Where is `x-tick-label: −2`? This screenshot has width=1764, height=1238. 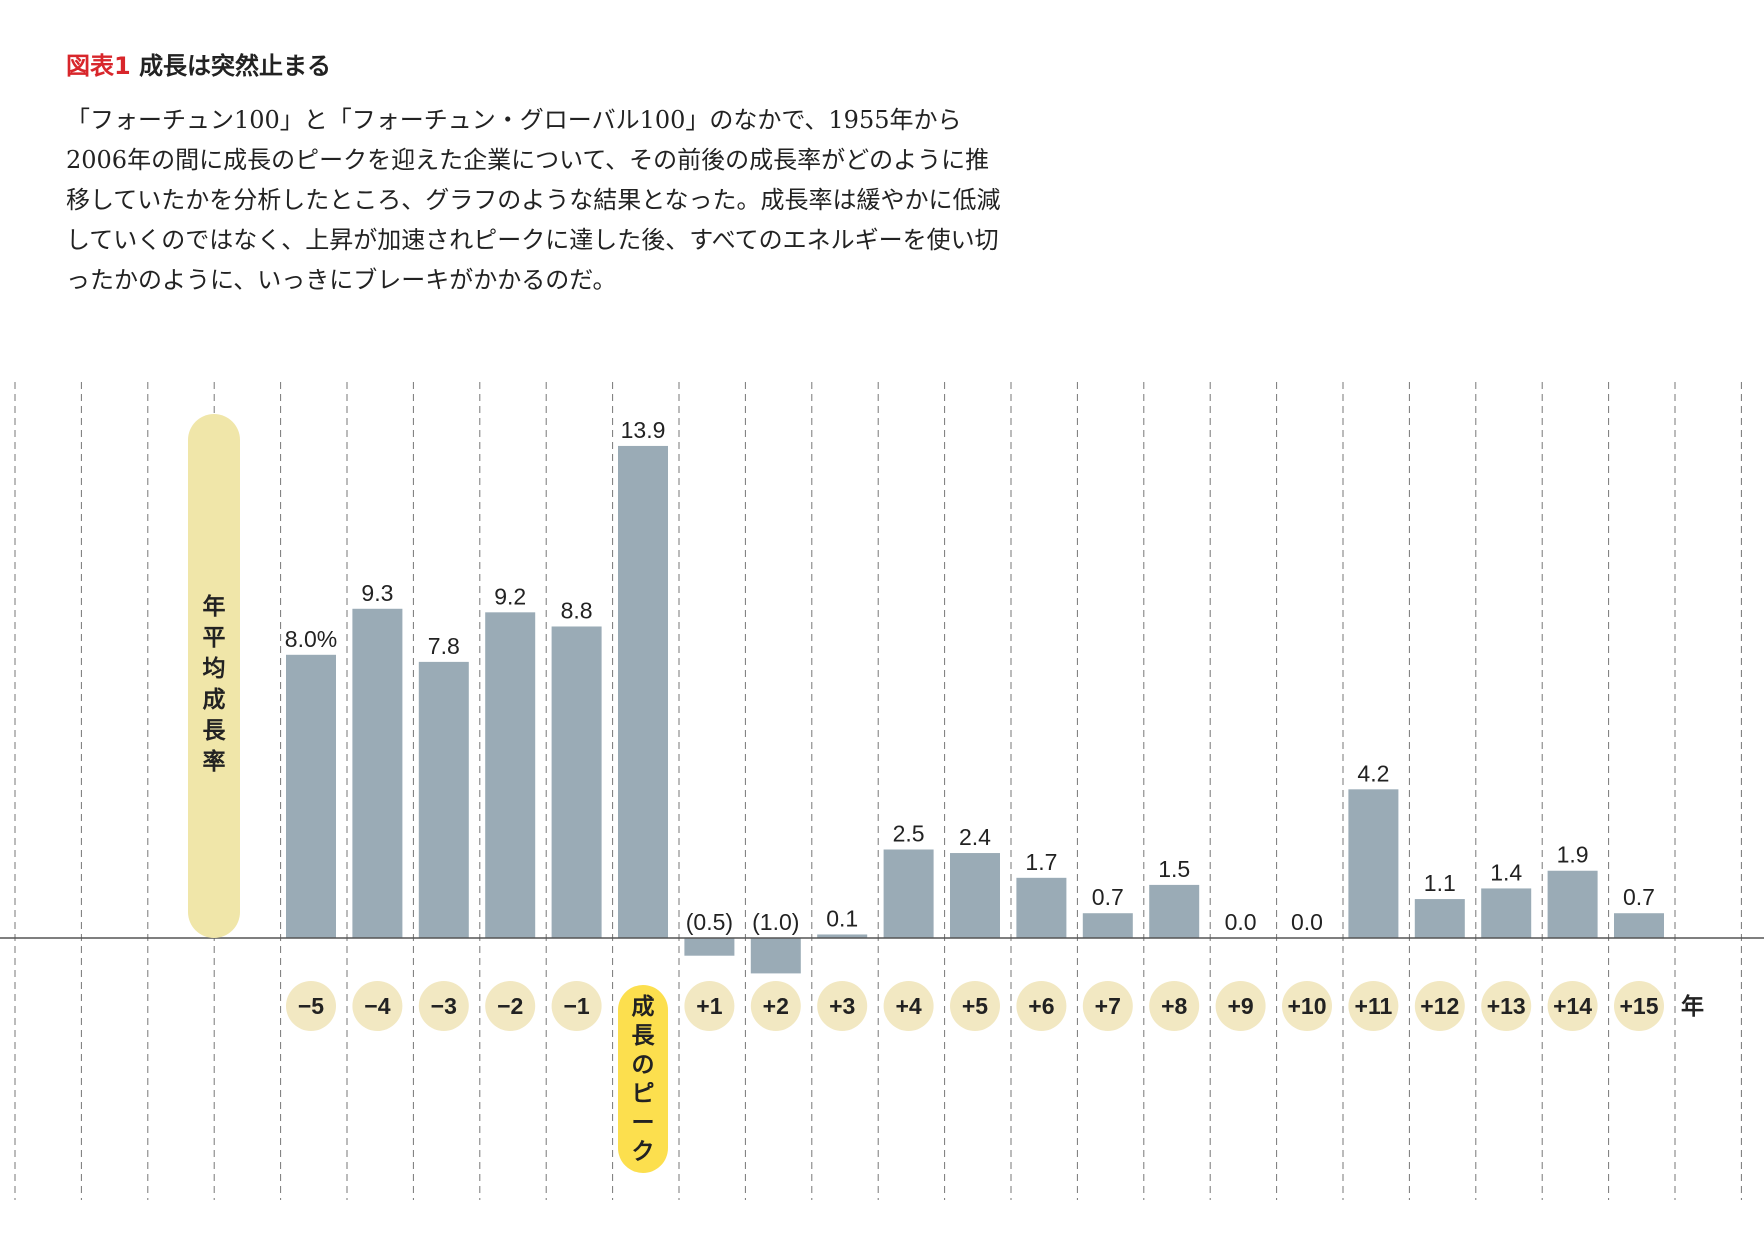 x-tick-label: −2 is located at coordinates (510, 1006).